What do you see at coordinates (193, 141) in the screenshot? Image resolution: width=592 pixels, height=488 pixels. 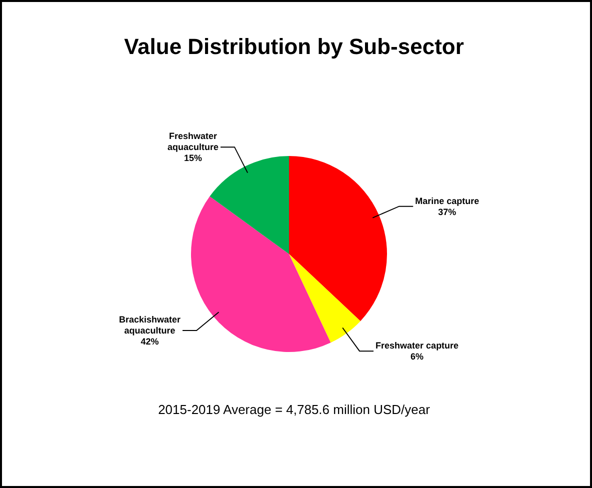 I see `slice-label: Freshwater aquaculture` at bounding box center [193, 141].